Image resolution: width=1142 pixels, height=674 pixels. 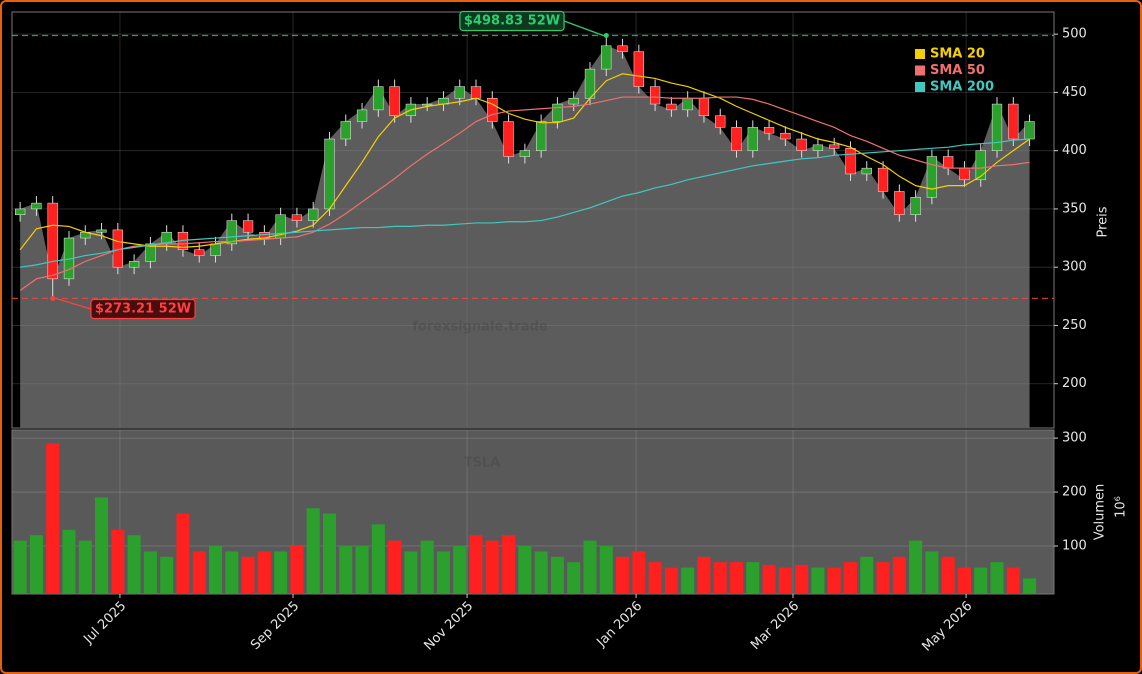 I want to click on y-axis-unit: 10⁶, so click(x=1121, y=507).